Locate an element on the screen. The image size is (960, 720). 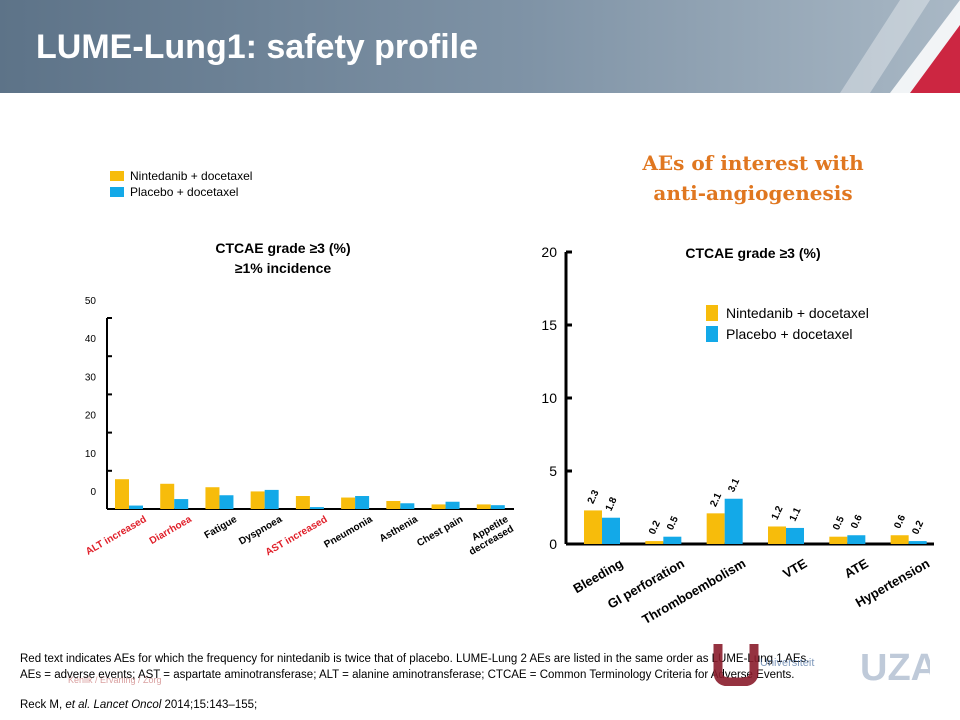
left-chart-title-line: CTCAE grade ≥3 (%) is located at coordinates (283, 248).